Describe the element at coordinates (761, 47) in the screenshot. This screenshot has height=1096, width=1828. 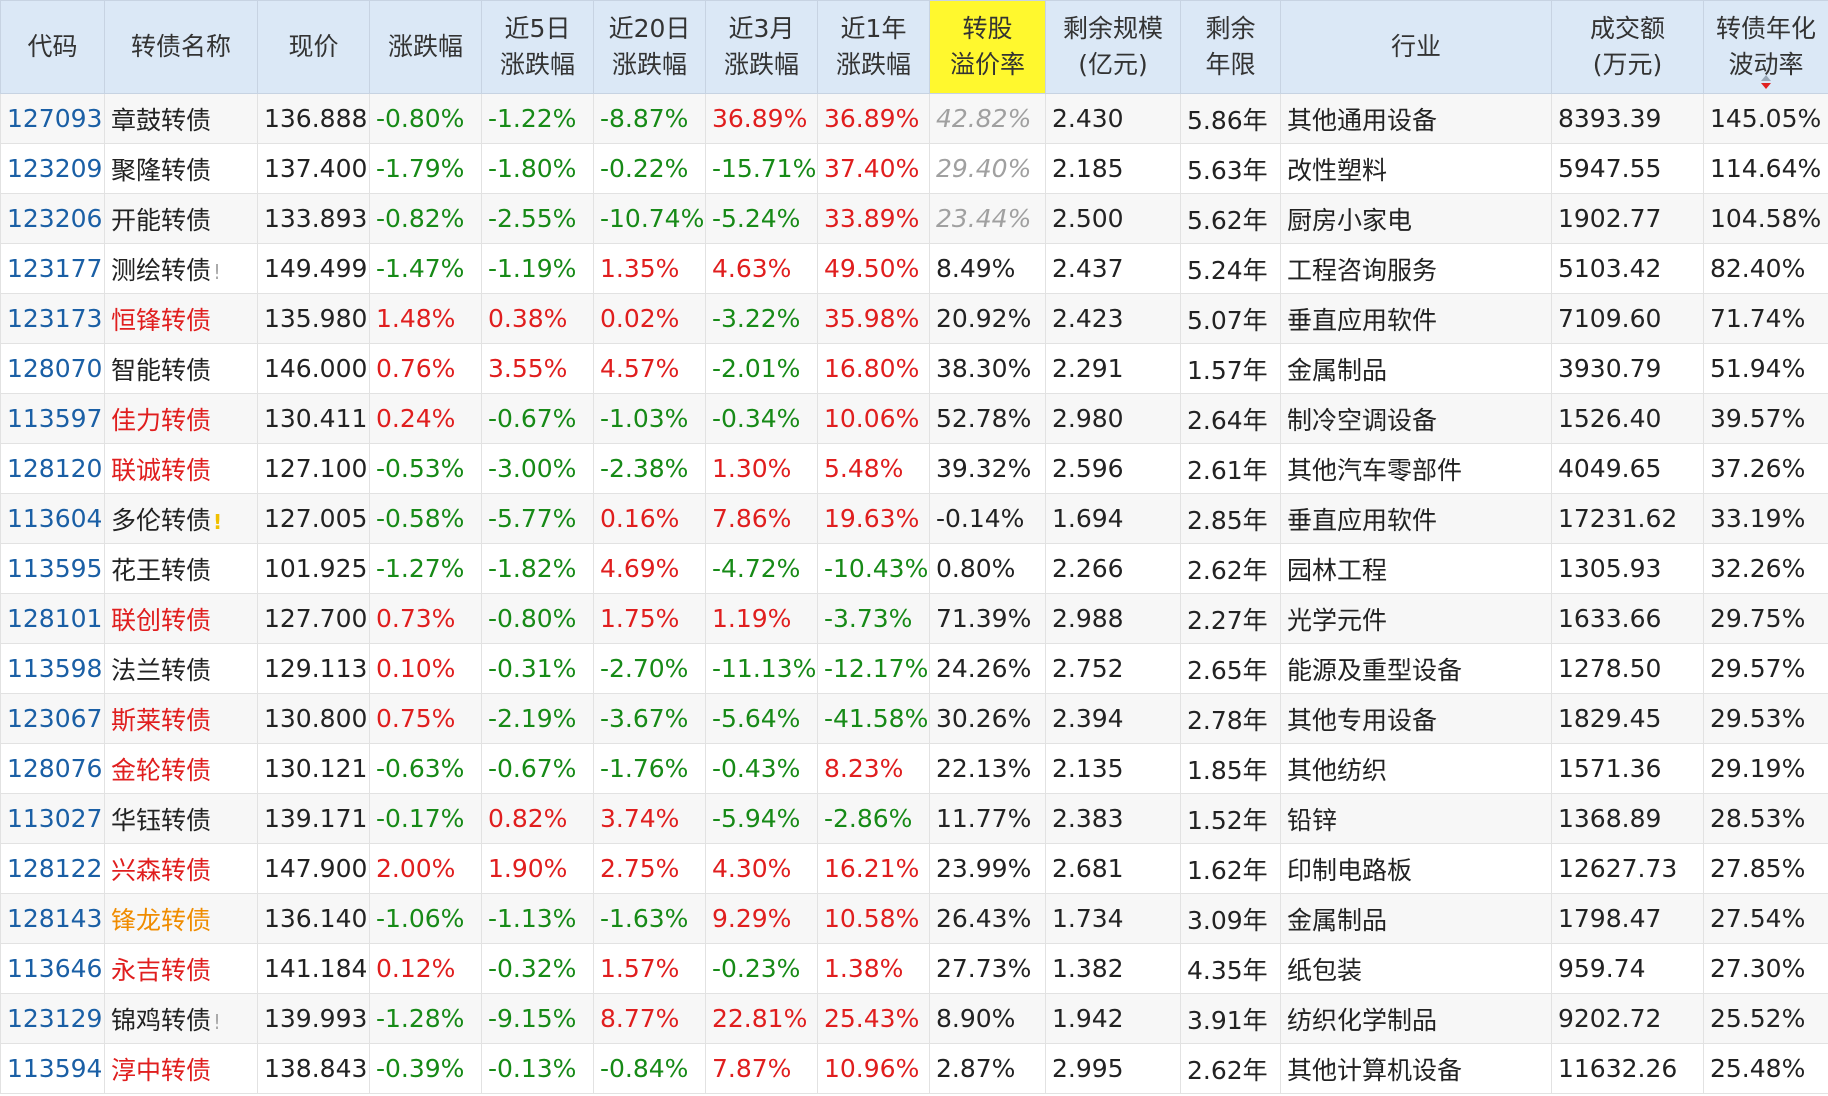
I see `header-change-3m: 近3月 涨跌幅` at that location.